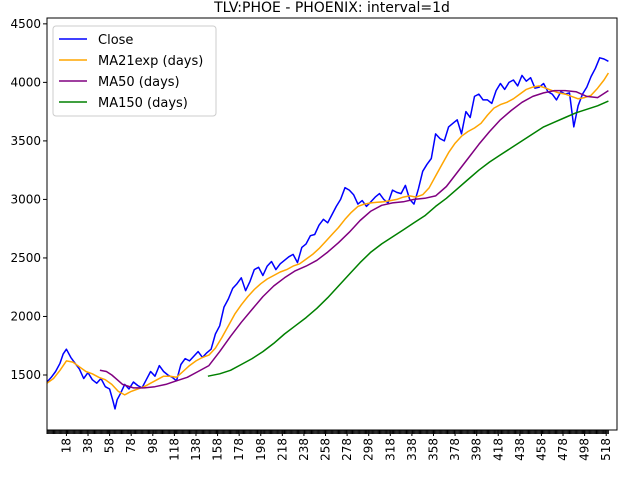 The image size is (640, 480). Describe the element at coordinates (110, 445) in the screenshot. I see `x-tick-label-2: 58` at that location.